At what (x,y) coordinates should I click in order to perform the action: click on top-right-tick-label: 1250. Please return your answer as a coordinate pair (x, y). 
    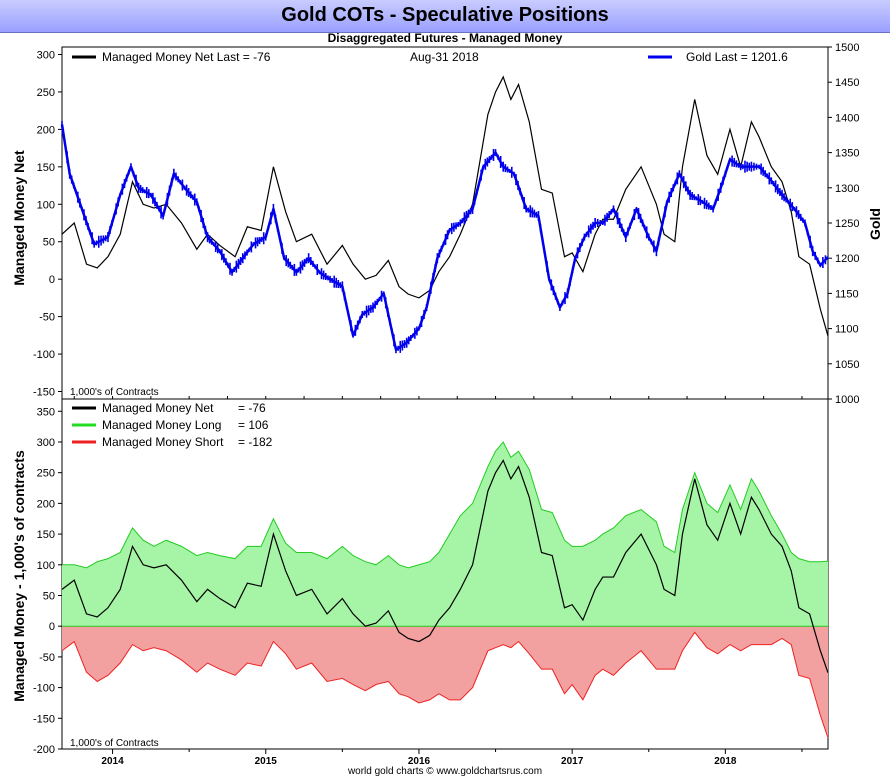
    Looking at the image, I should click on (847, 224).